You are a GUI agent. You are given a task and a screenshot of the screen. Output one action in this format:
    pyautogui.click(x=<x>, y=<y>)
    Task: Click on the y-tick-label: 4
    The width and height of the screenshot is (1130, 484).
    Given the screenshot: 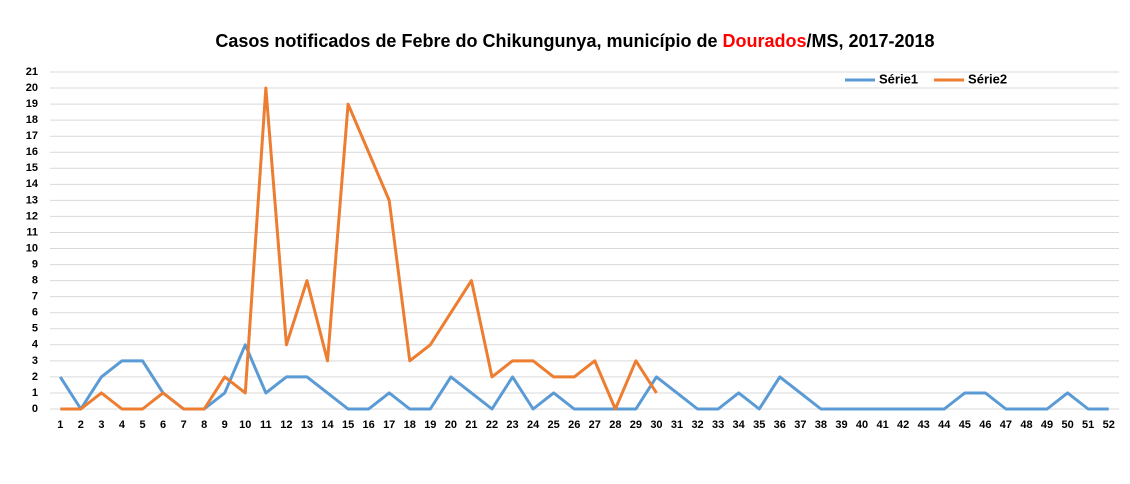 What is the action you would take?
    pyautogui.click(x=35, y=345)
    